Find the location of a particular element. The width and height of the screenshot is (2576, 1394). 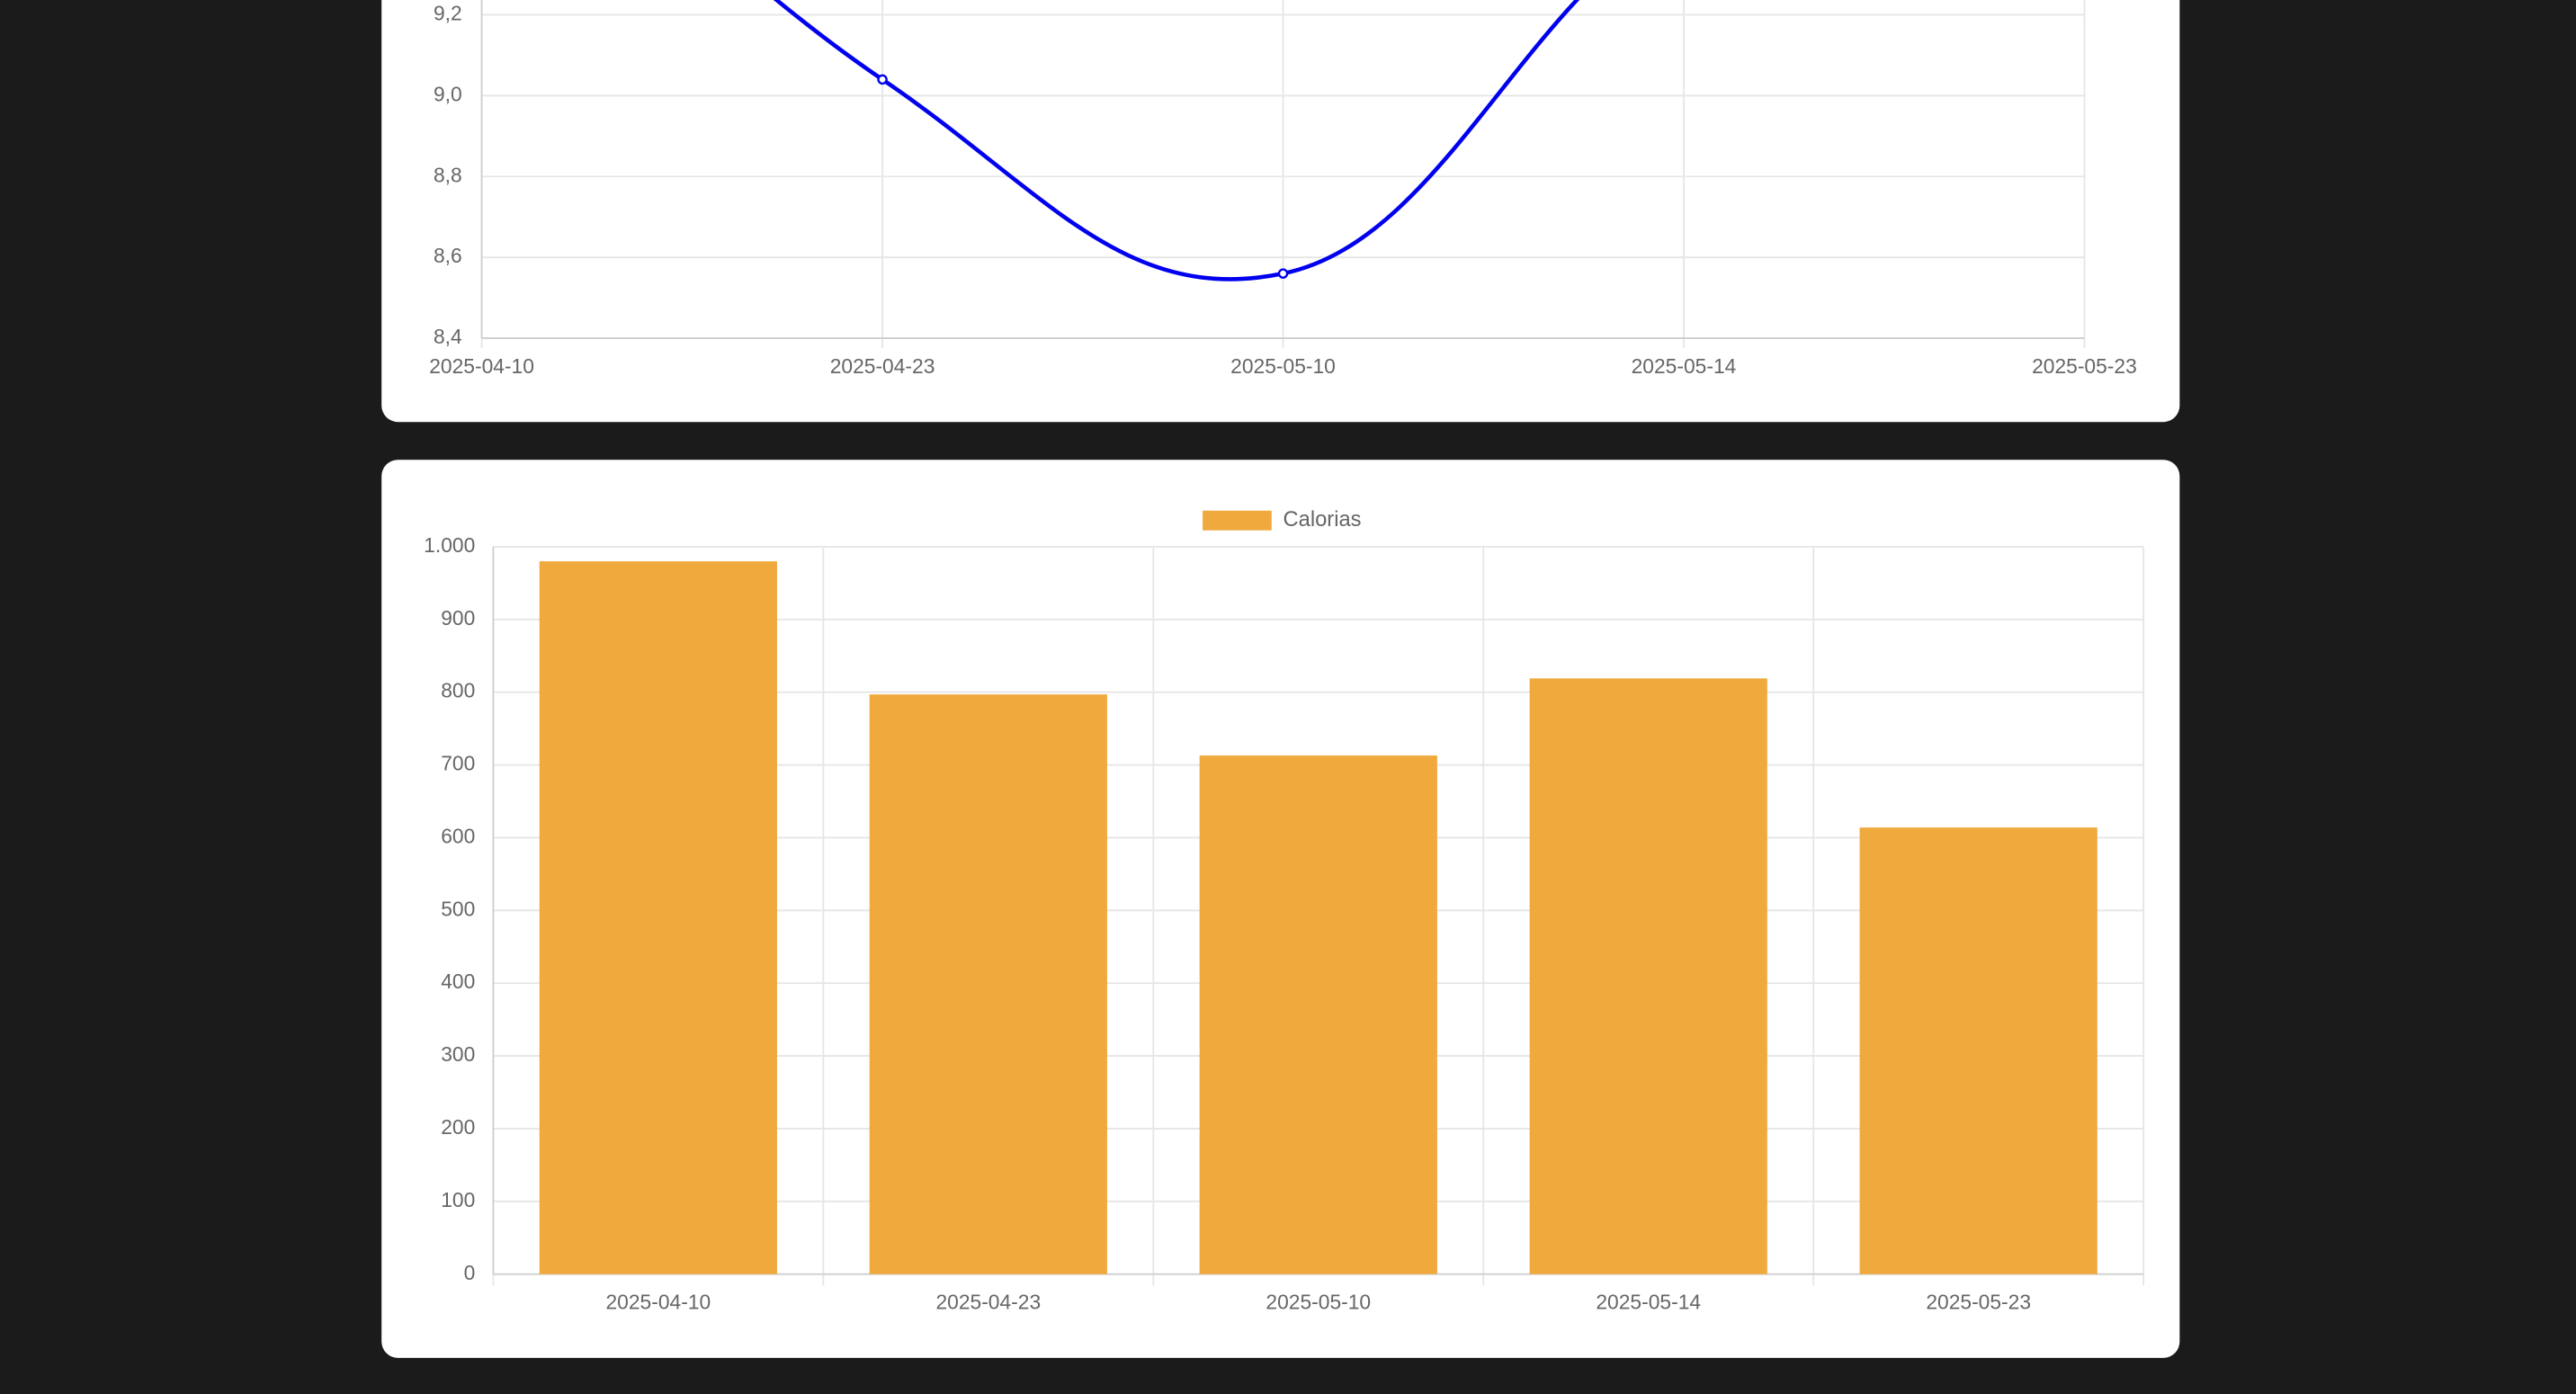

y-tick-label: 200 is located at coordinates (458, 1127).